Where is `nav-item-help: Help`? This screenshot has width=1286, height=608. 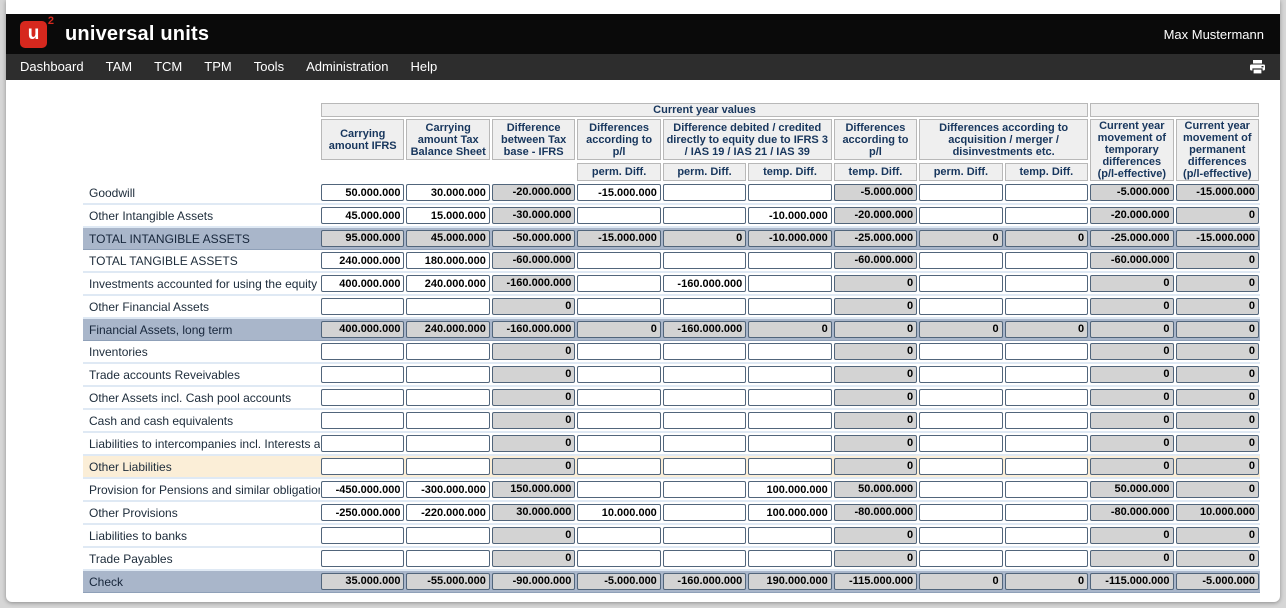 nav-item-help: Help is located at coordinates (424, 66).